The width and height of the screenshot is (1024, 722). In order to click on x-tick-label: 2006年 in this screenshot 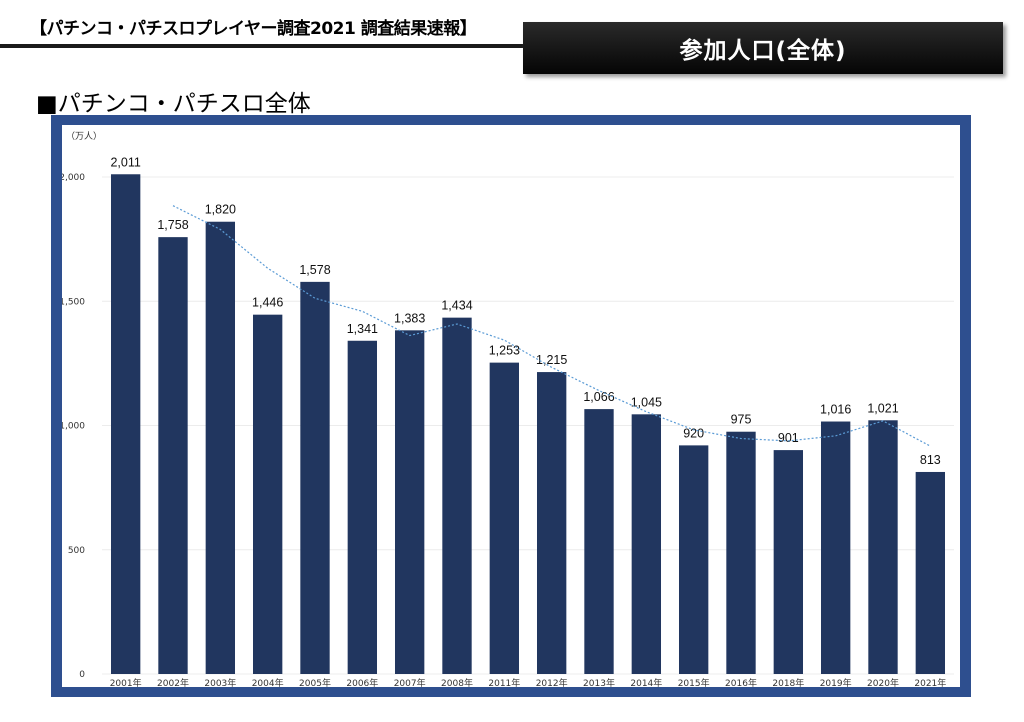, I will do `click(362, 682)`.